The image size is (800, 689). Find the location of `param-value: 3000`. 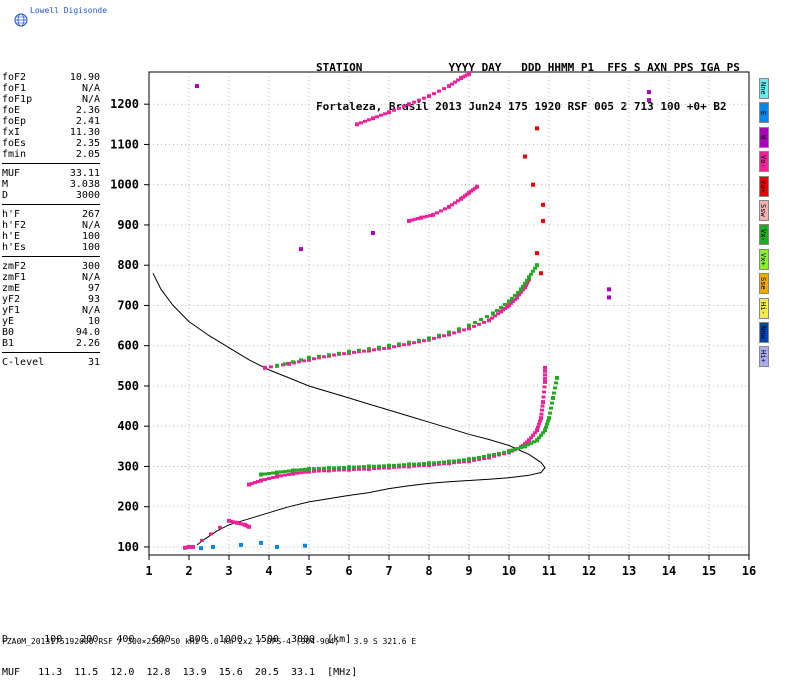

param-value: 3000 is located at coordinates (87, 195).